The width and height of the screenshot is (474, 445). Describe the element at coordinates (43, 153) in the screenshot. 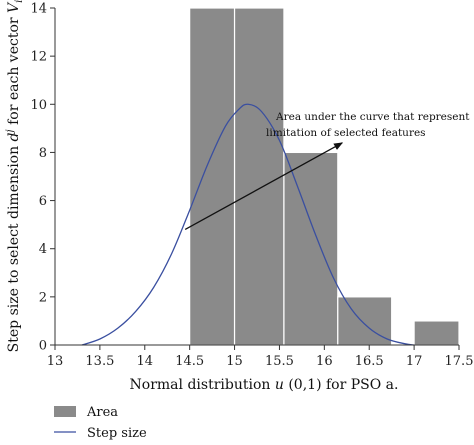

I see `y-tick-label: 8` at that location.